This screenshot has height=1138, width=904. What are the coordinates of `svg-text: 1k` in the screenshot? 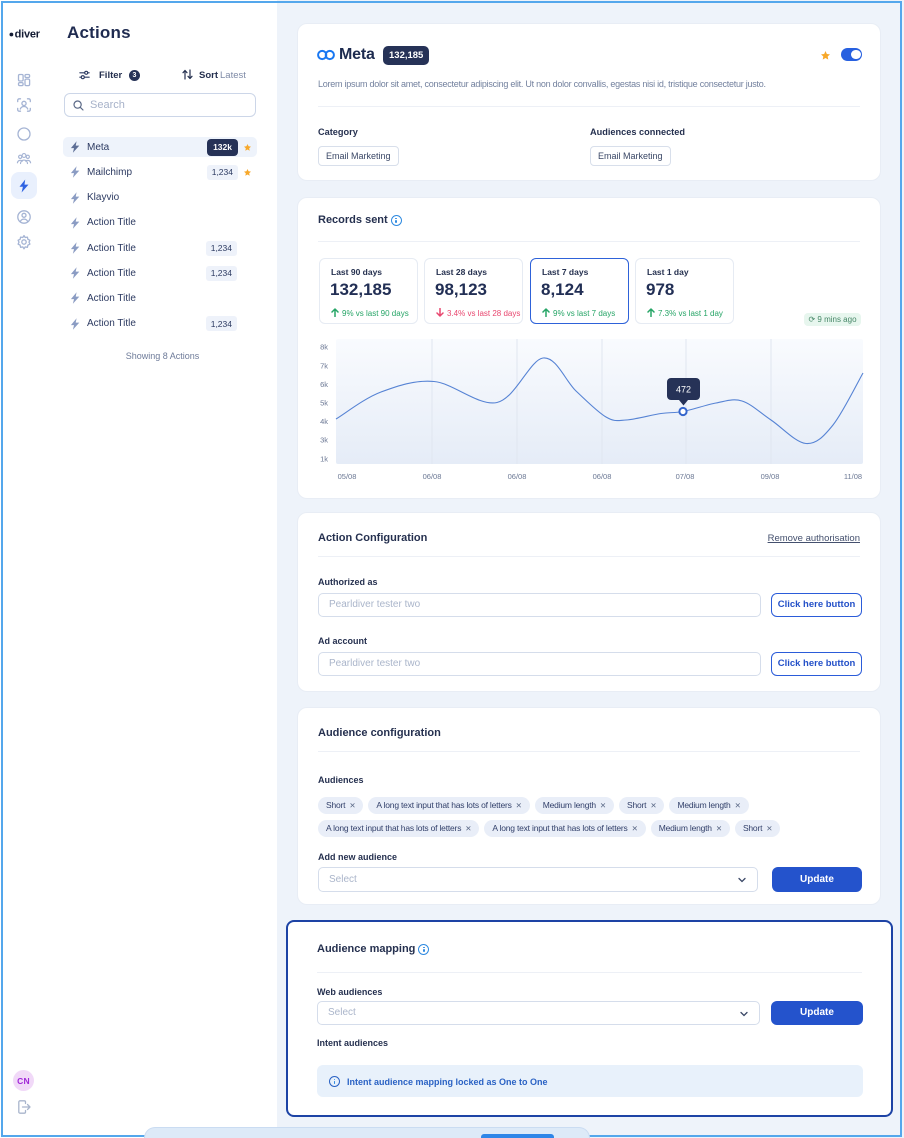 It's located at (324, 458).